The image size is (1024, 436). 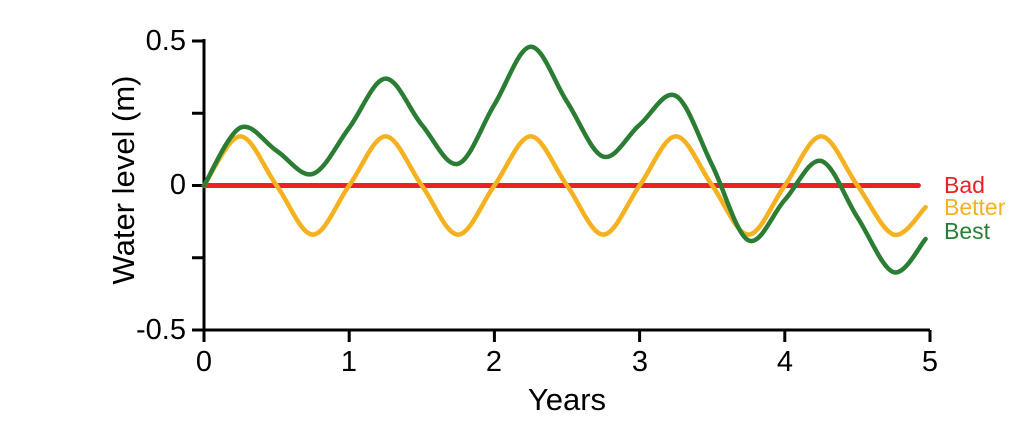 I want to click on x-axis-ticks, so click(x=567, y=336).